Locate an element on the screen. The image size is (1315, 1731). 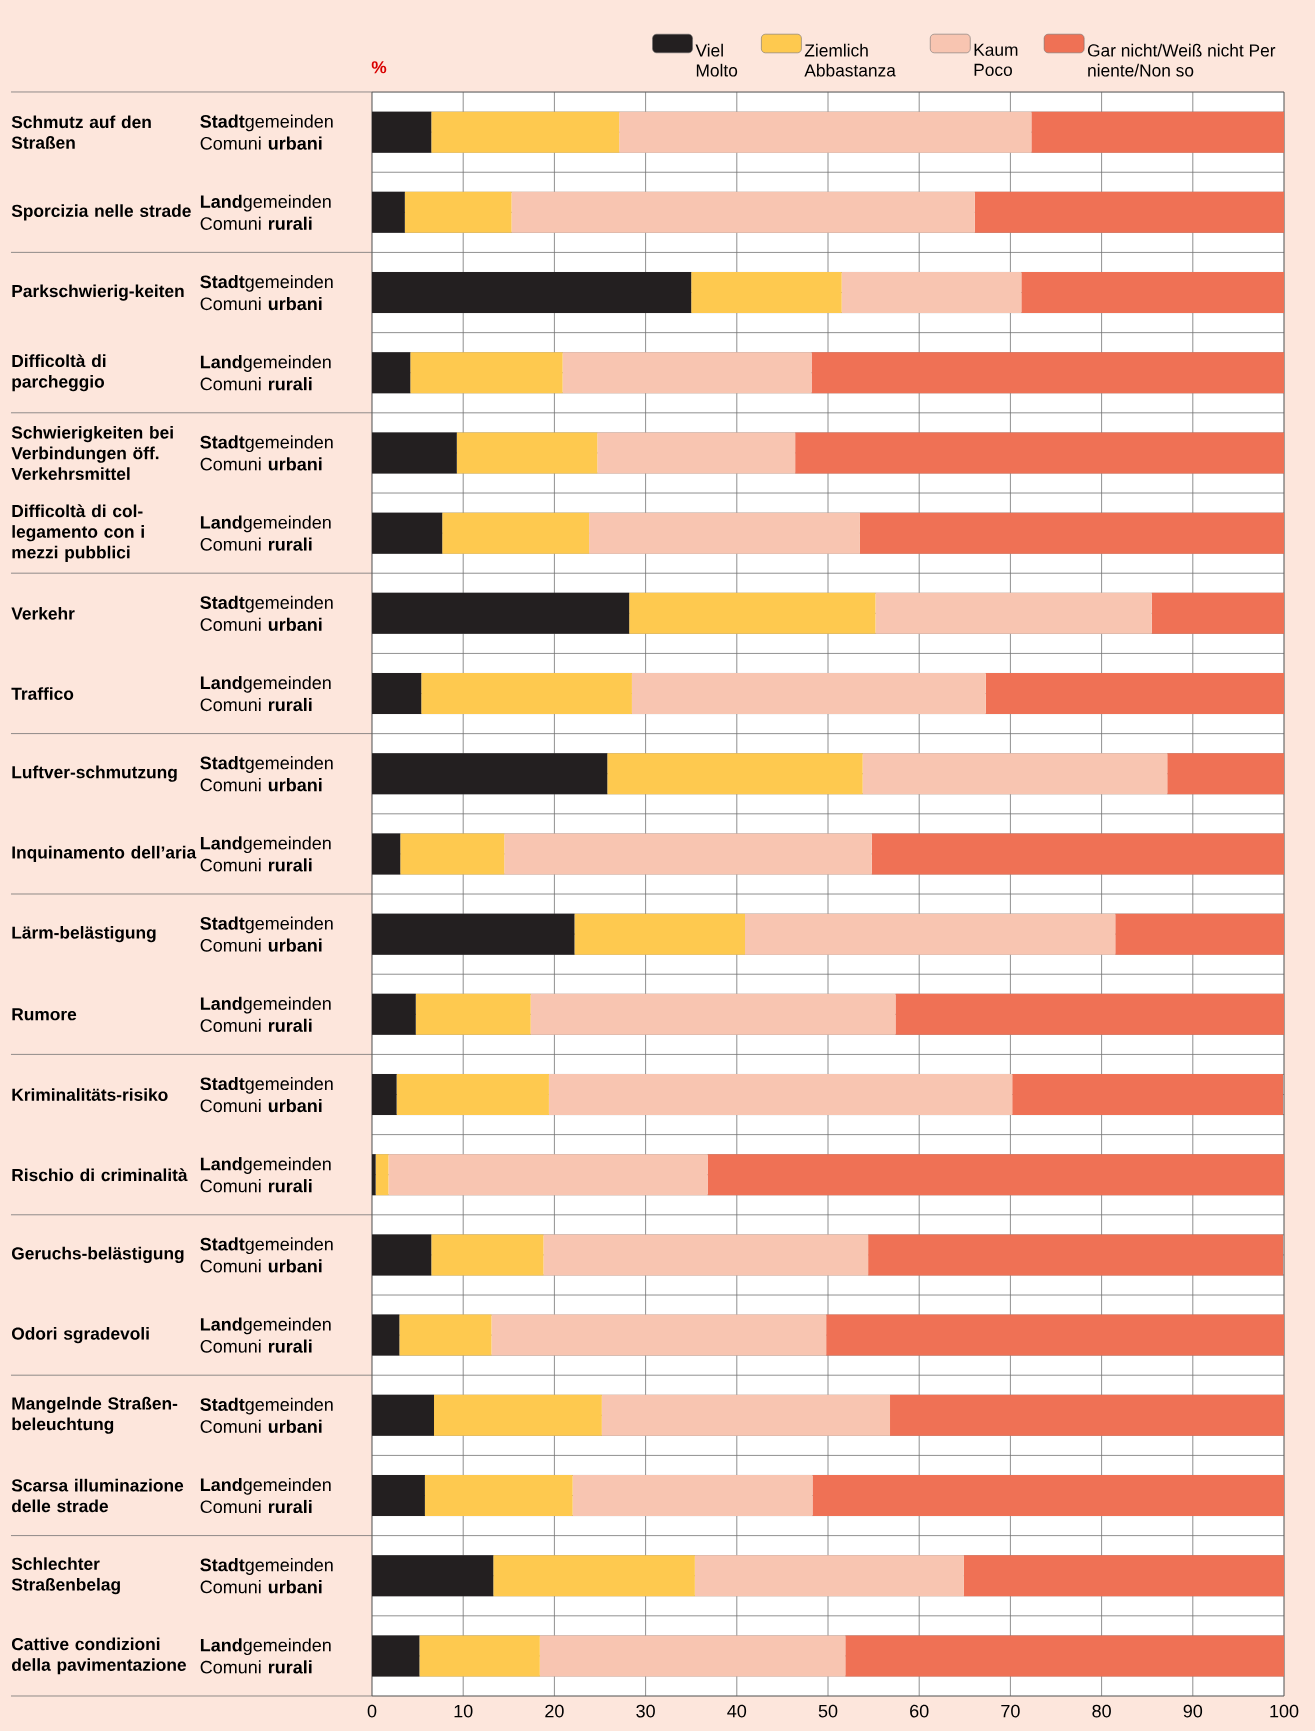
text: Difficoltà di col-legamento con i mezzi pubblici is located at coordinates (78, 533).